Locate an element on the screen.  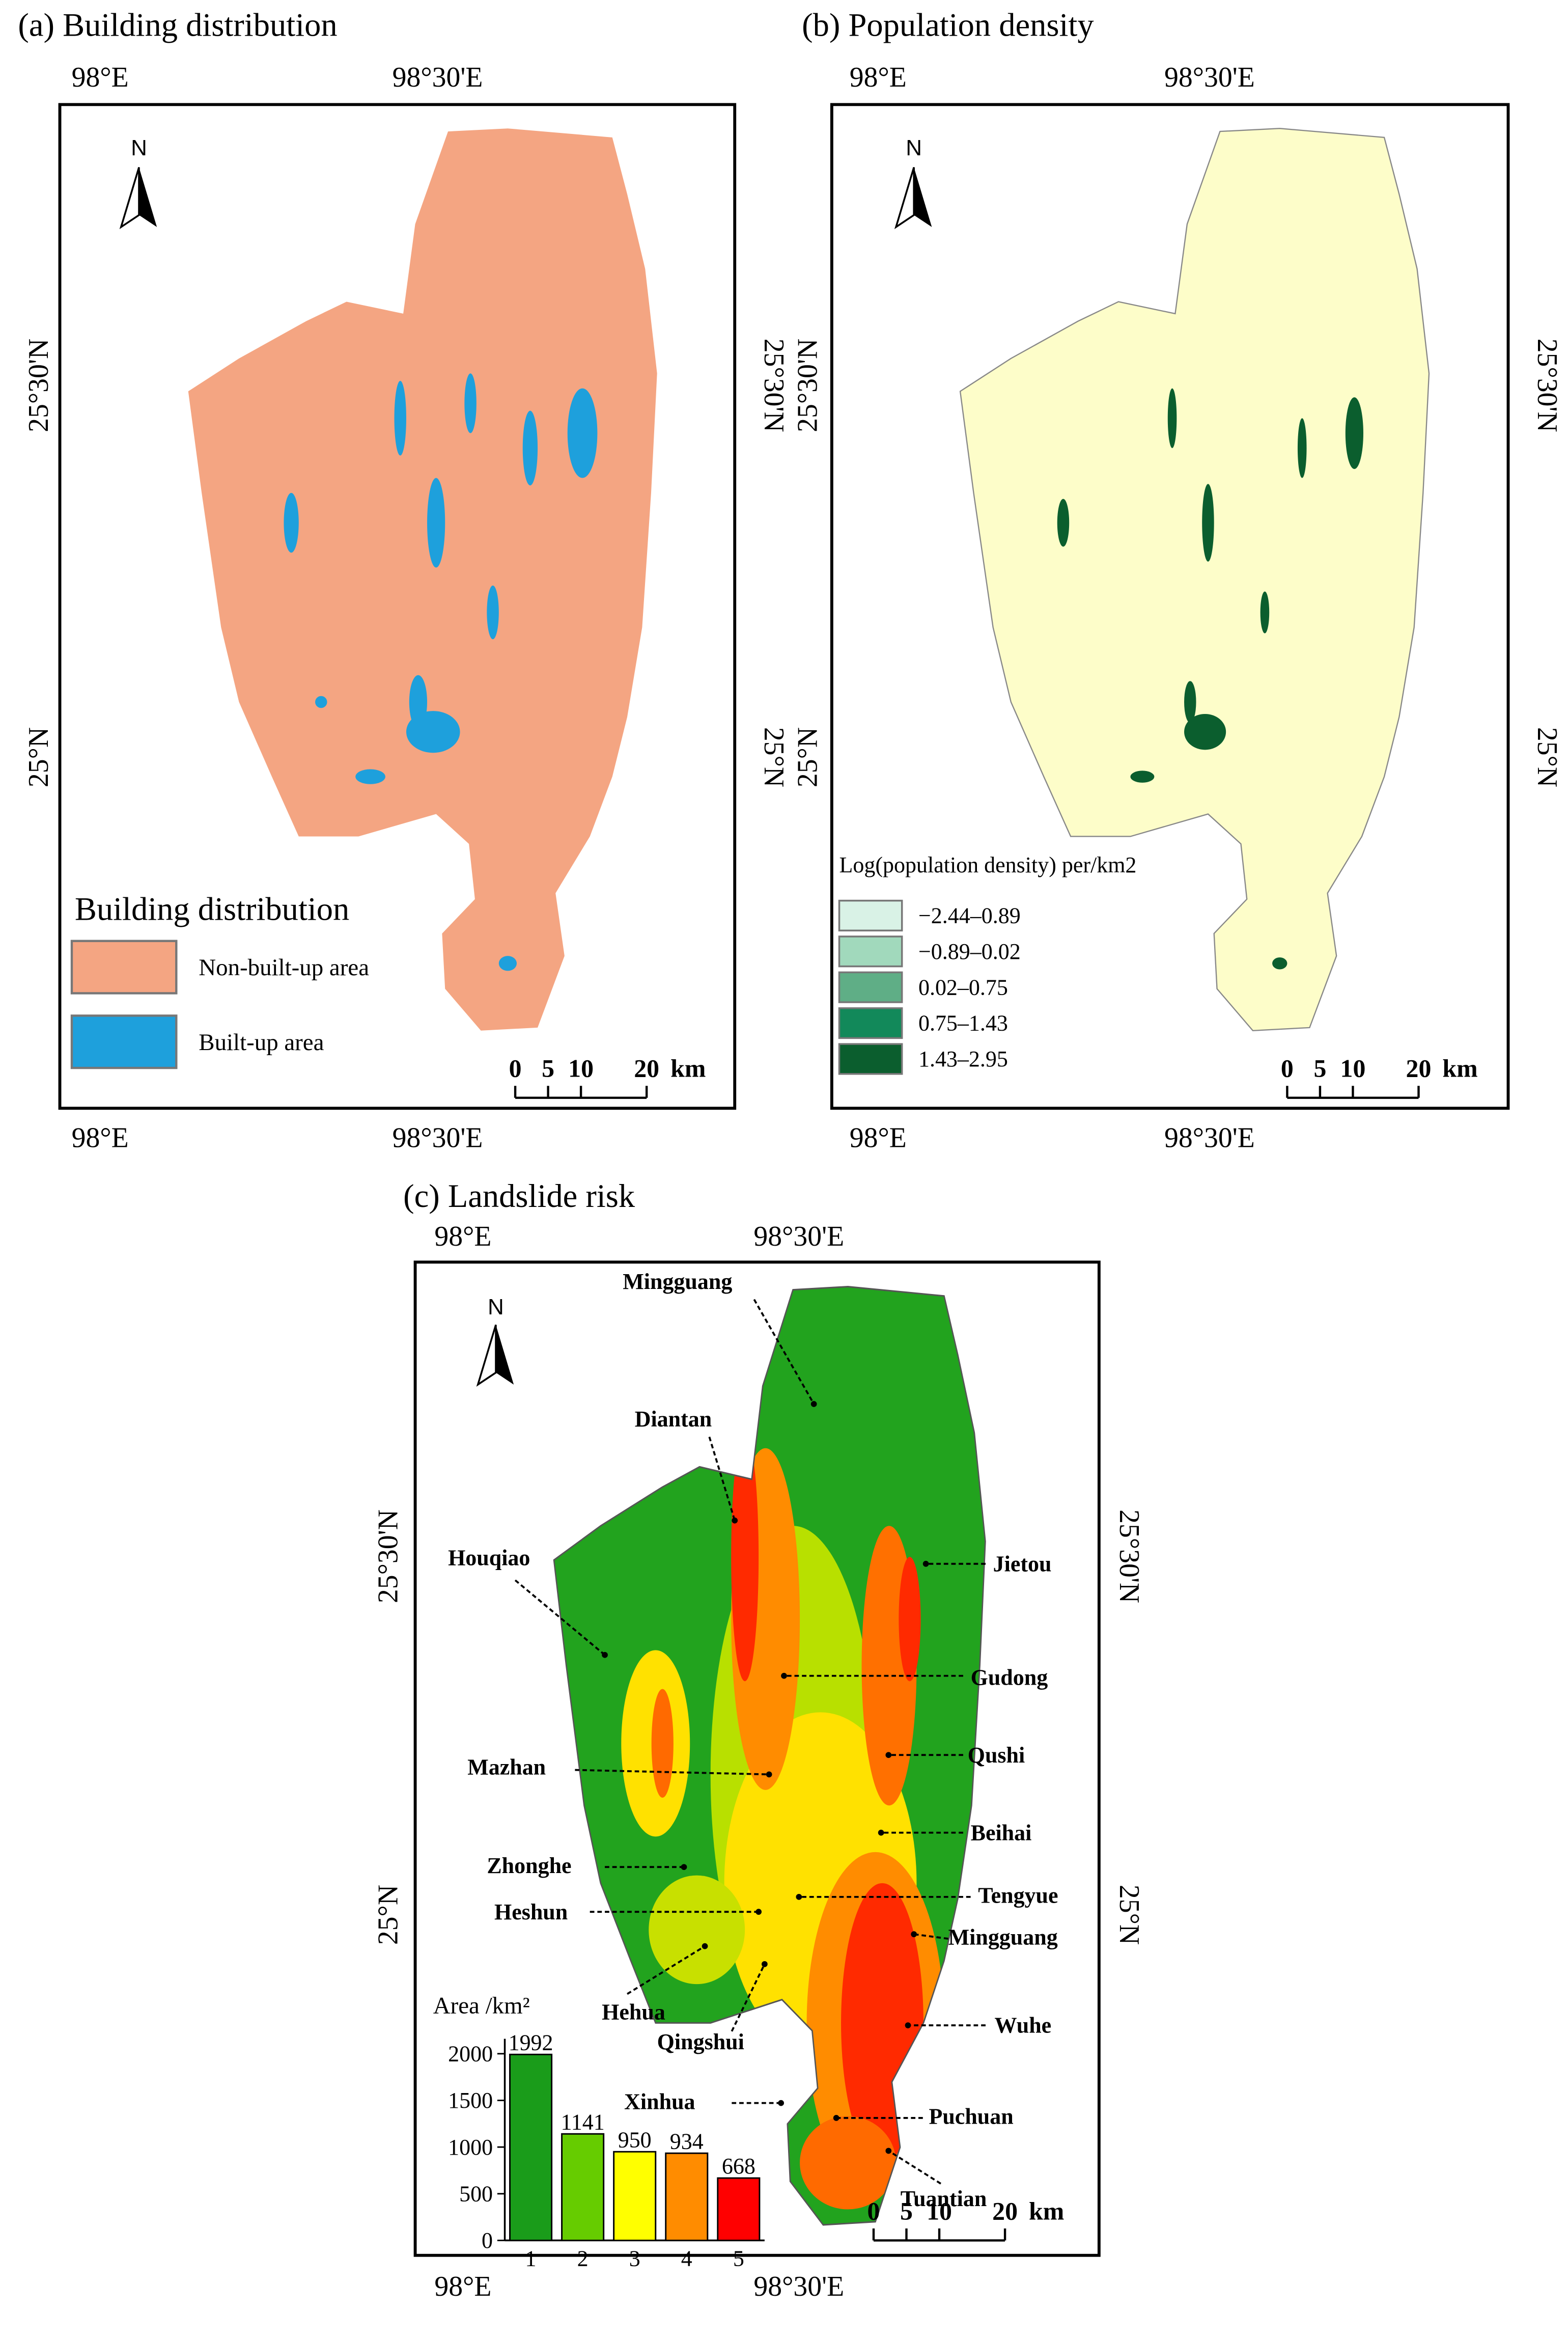
y-tick-label: 0 is located at coordinates (487, 2240).